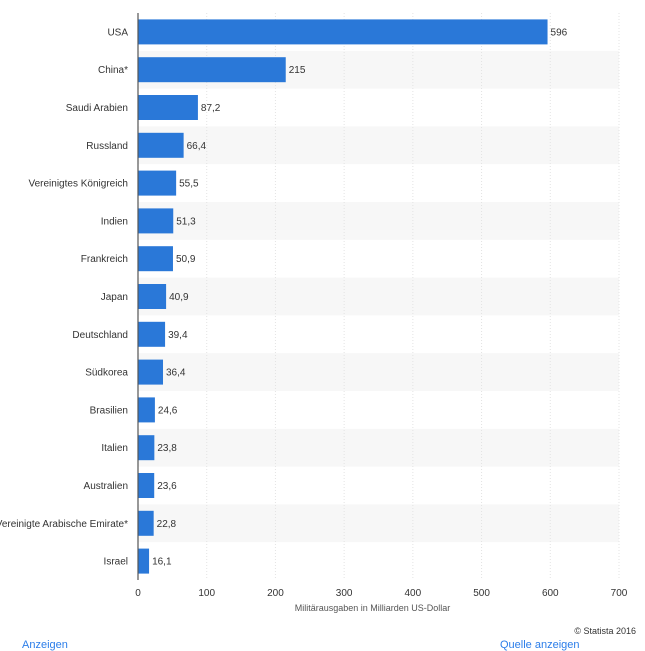 This screenshot has height=651, width=645. What do you see at coordinates (176, 373) in the screenshot?
I see `data-label: 36,4` at bounding box center [176, 373].